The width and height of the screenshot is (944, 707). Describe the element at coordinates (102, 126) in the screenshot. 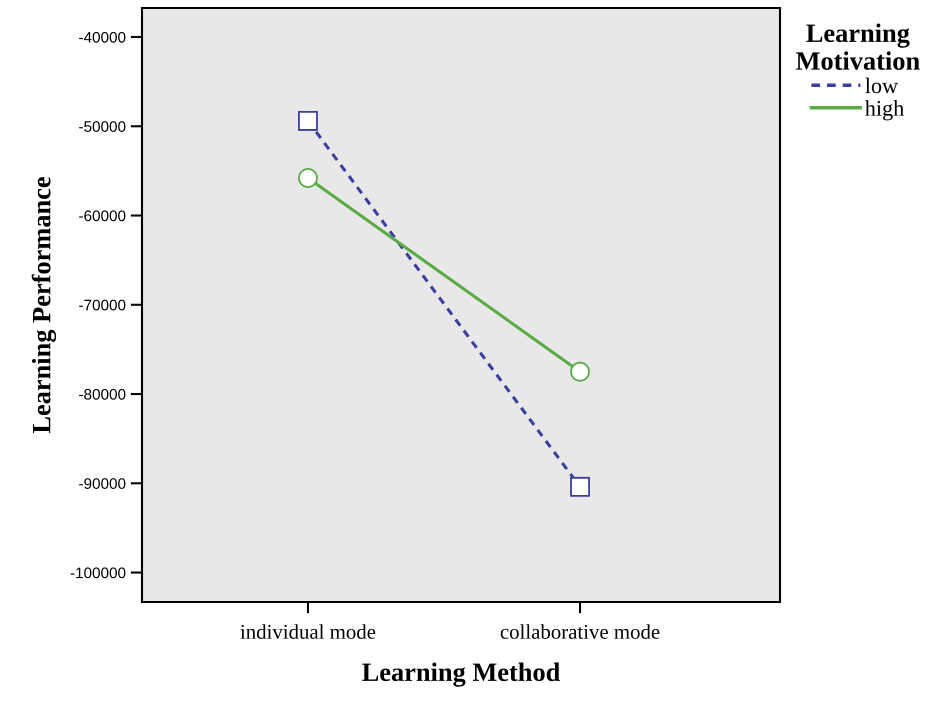

I see `y-tick-label: -50000` at that location.